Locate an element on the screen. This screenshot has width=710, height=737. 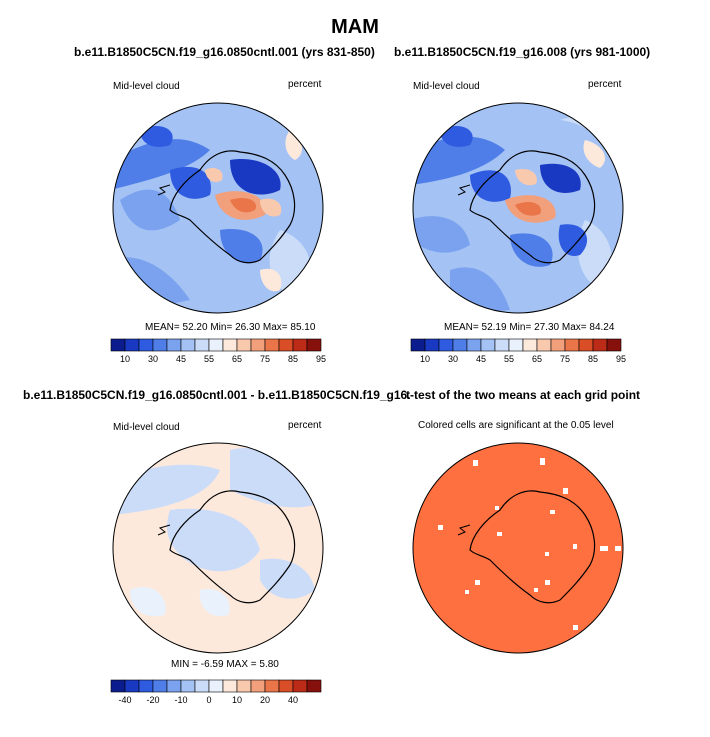
colorbar-tick-label: 0 is located at coordinates (208, 700).